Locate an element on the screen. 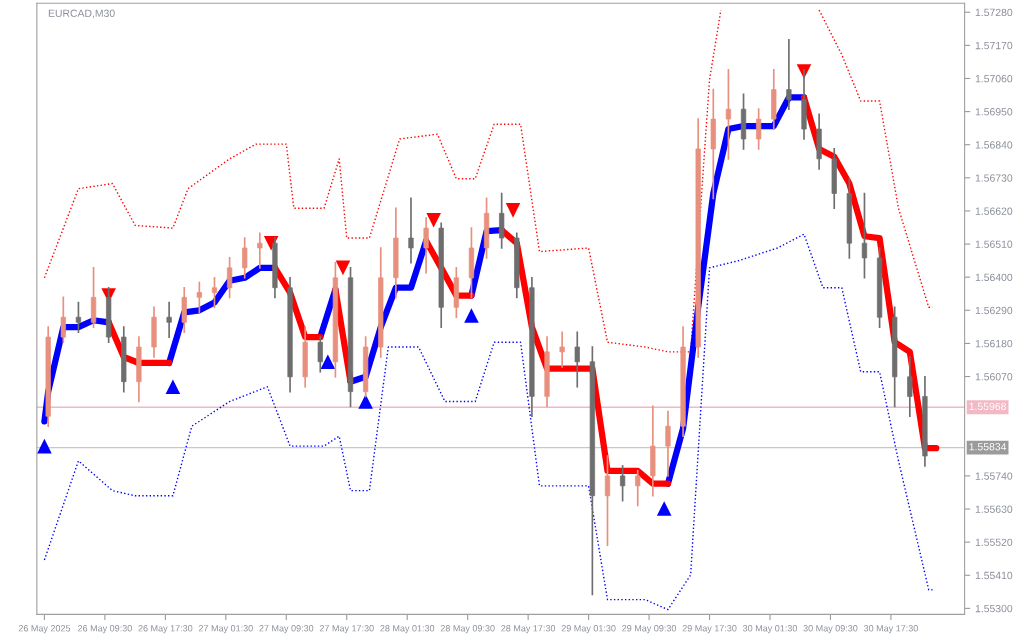 The height and width of the screenshot is (640, 1024). x-tick-label: 26 May 17:30 is located at coordinates (165, 629).